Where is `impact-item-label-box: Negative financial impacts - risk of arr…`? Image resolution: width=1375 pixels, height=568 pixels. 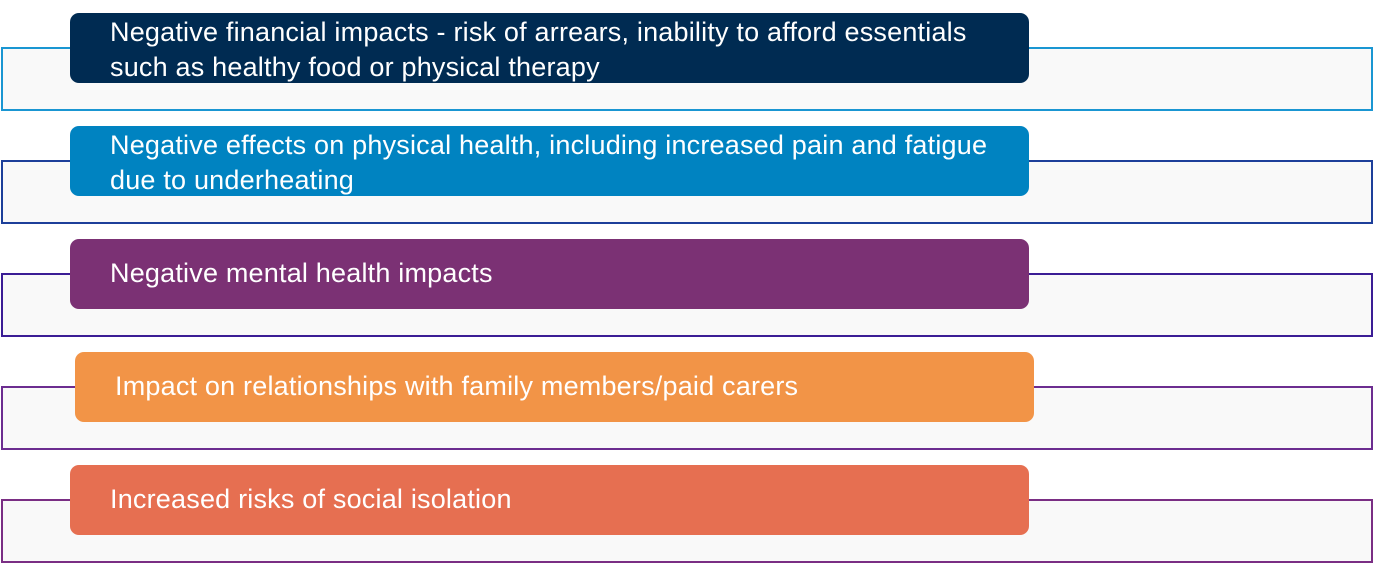 impact-item-label-box: Negative financial impacts - risk of arr… is located at coordinates (549, 48).